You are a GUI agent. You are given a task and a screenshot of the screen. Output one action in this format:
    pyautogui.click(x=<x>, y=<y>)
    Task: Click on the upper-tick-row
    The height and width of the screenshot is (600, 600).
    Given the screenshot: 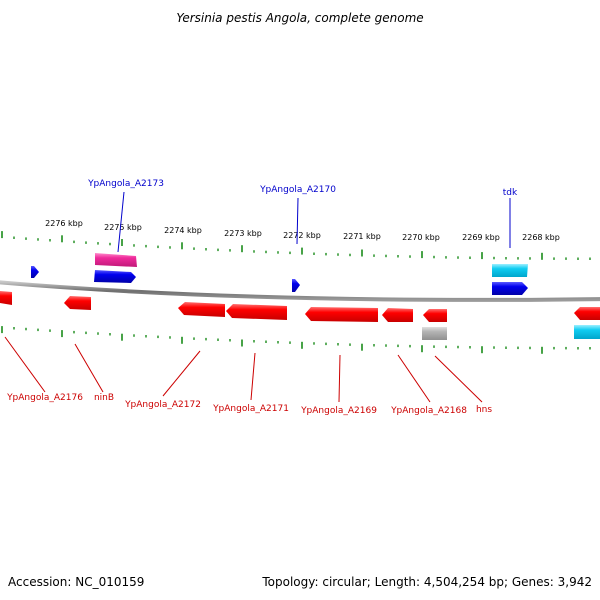 What is the action you would take?
    pyautogui.click(x=296, y=245)
    